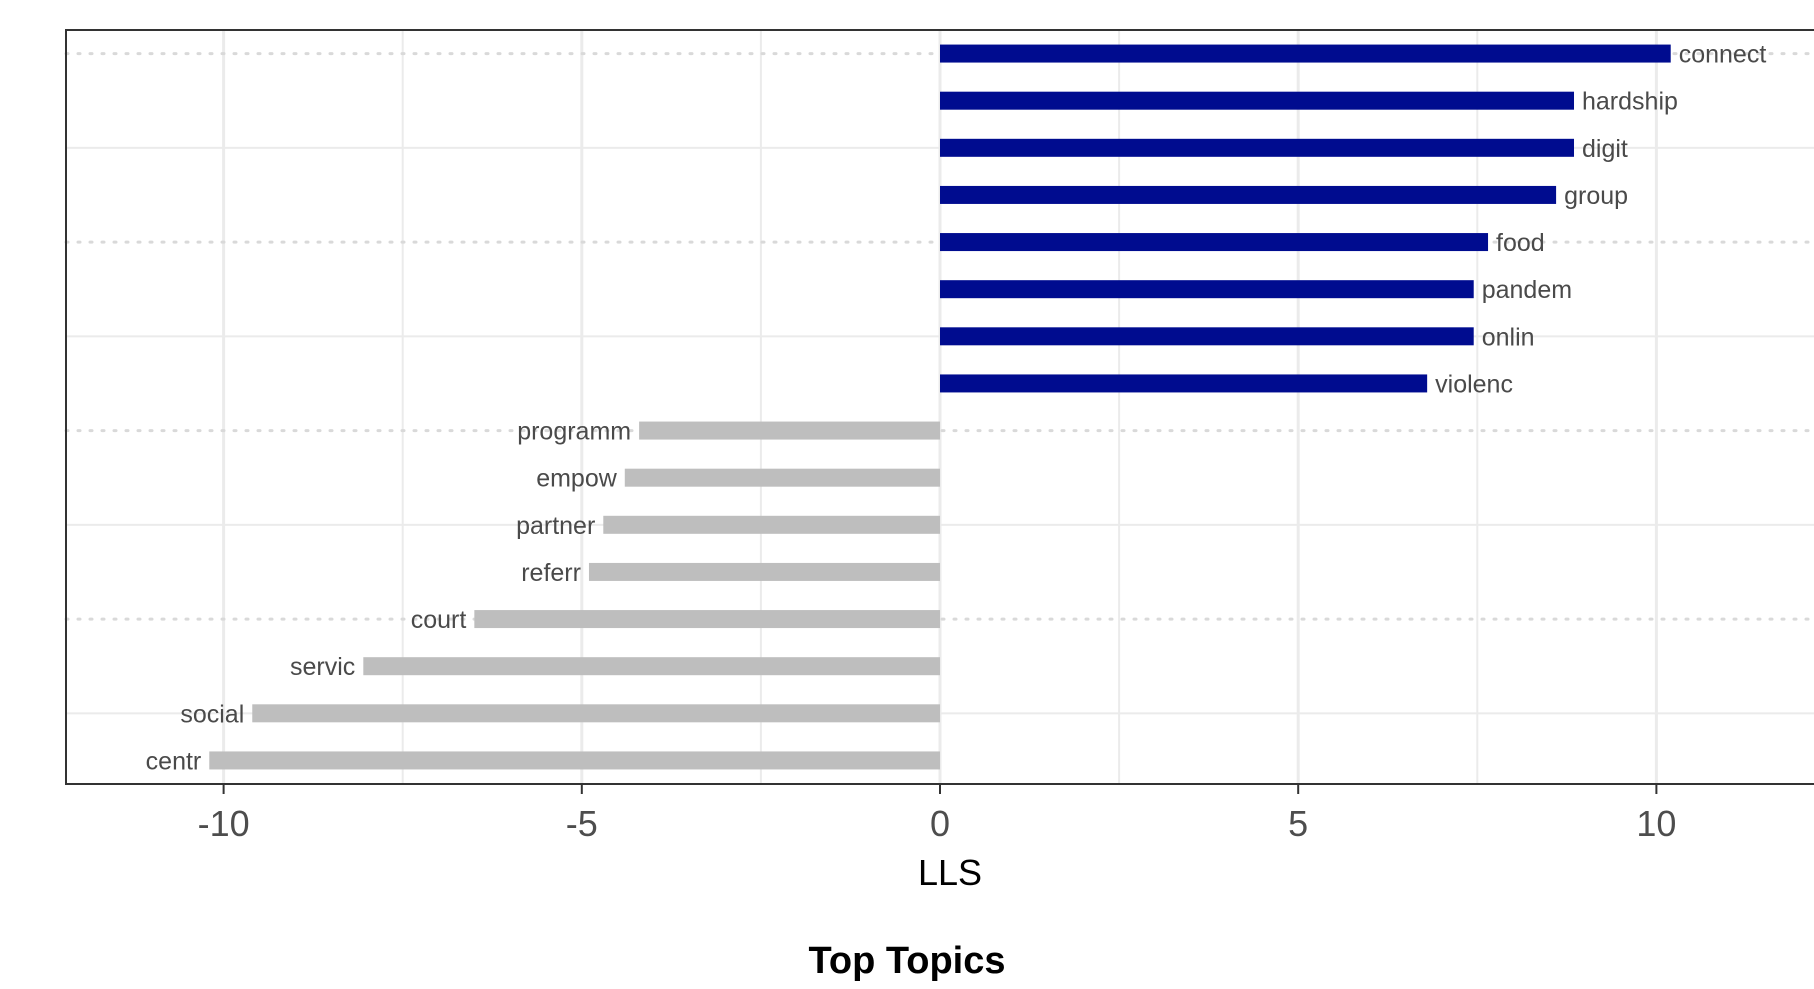 The image size is (1814, 989). What do you see at coordinates (577, 479) in the screenshot?
I see `bar-label-empow: empow` at bounding box center [577, 479].